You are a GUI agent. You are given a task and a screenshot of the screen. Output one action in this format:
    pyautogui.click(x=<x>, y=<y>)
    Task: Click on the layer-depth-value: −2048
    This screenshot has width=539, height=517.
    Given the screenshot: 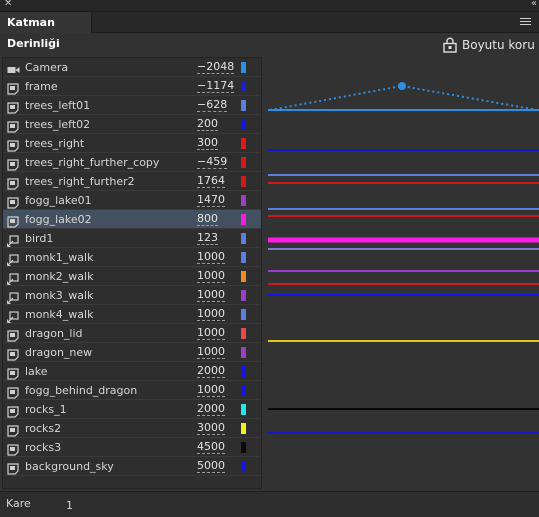 What is the action you would take?
    pyautogui.click(x=216, y=67)
    